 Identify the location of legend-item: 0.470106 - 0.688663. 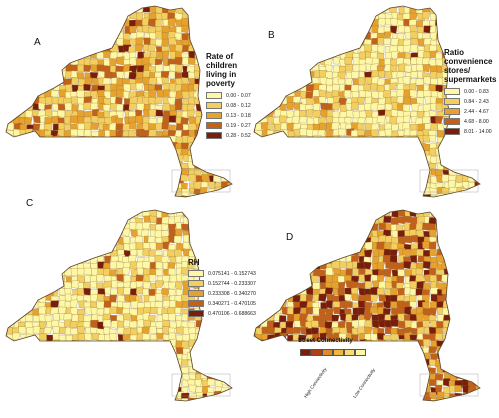
(222, 313).